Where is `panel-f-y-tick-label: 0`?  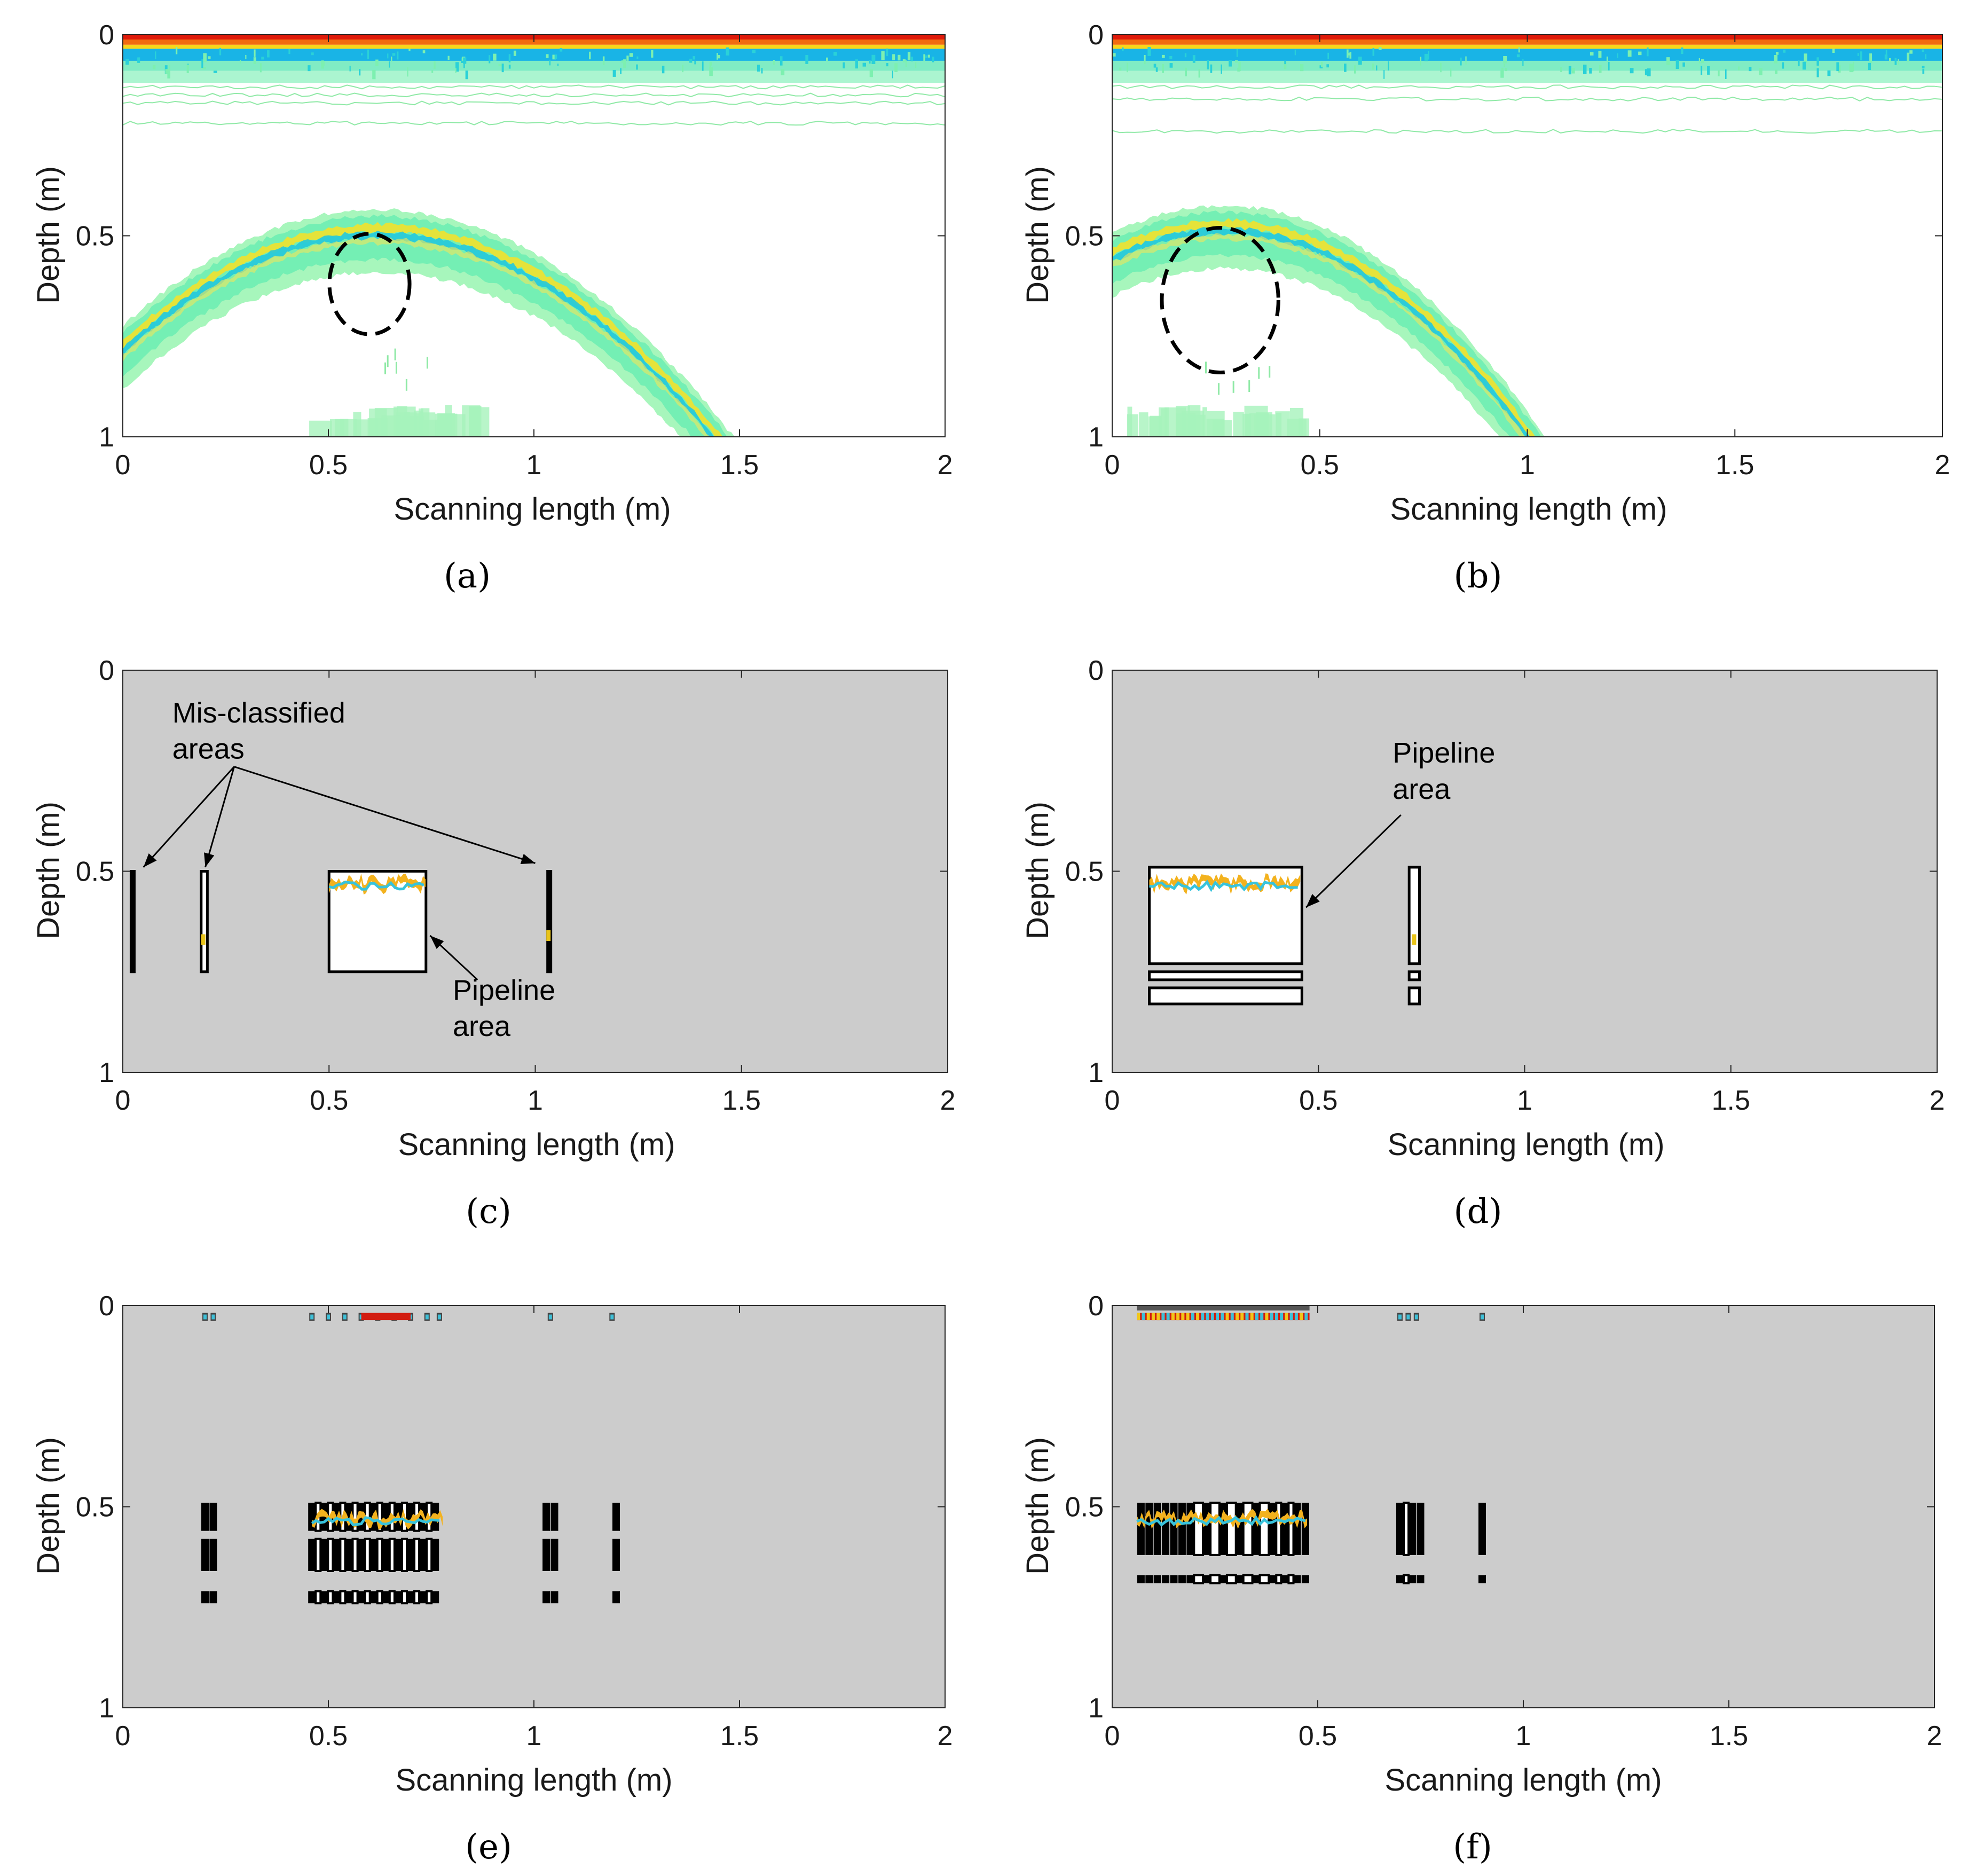 panel-f-y-tick-label: 0 is located at coordinates (1096, 1307).